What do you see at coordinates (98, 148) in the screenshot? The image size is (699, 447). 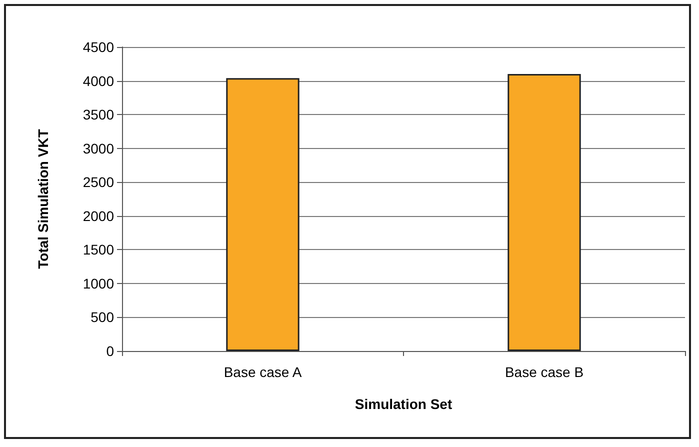 I see `y-tick-label: 3000` at bounding box center [98, 148].